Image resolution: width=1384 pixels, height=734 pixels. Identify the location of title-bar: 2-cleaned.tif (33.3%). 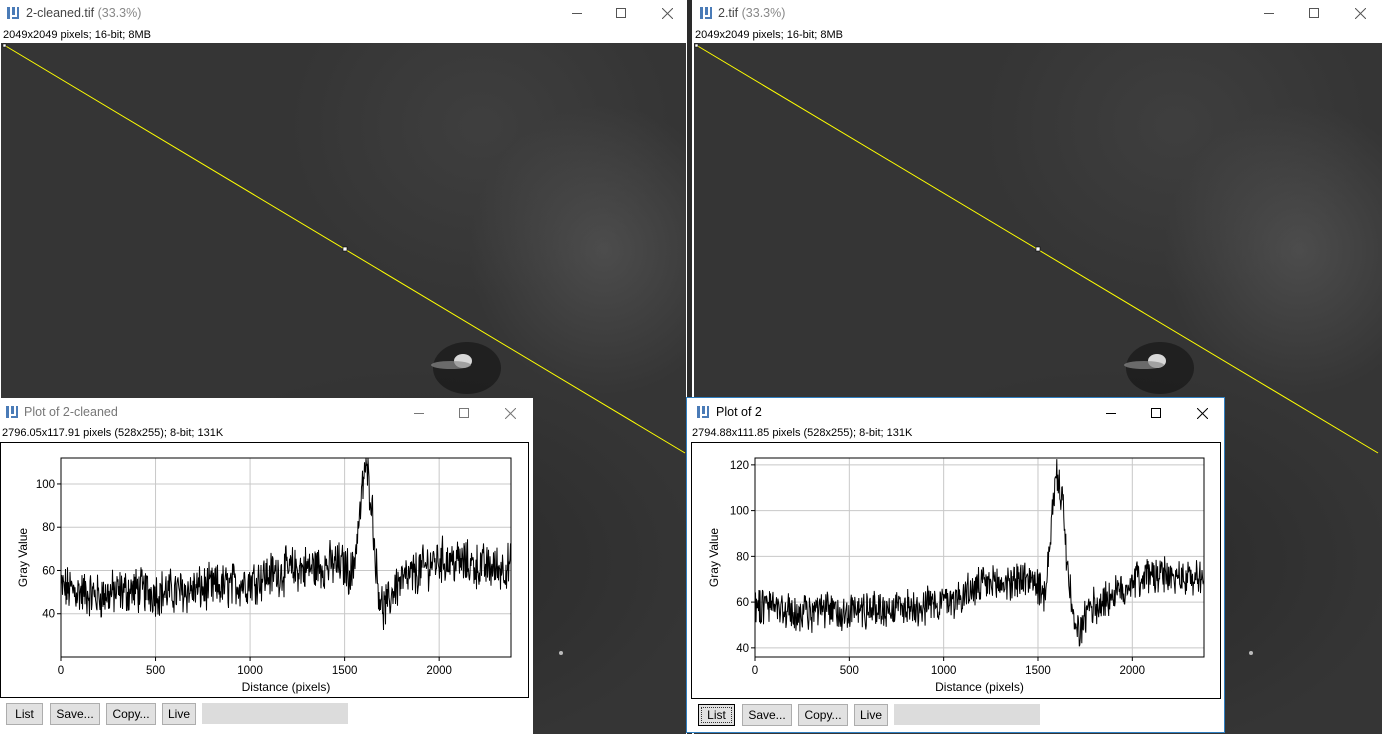
(343, 13).